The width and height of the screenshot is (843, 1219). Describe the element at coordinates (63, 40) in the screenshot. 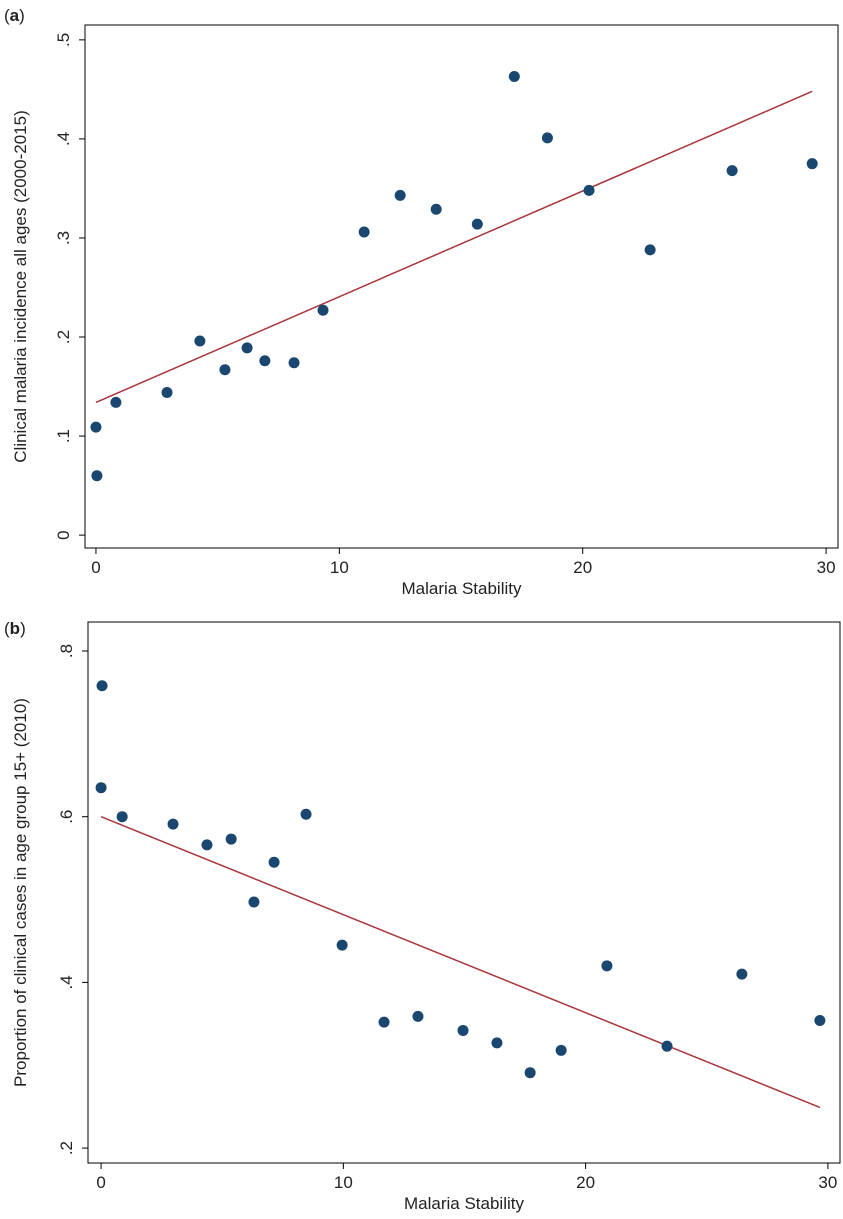

I see `y-tick-label: .5` at that location.